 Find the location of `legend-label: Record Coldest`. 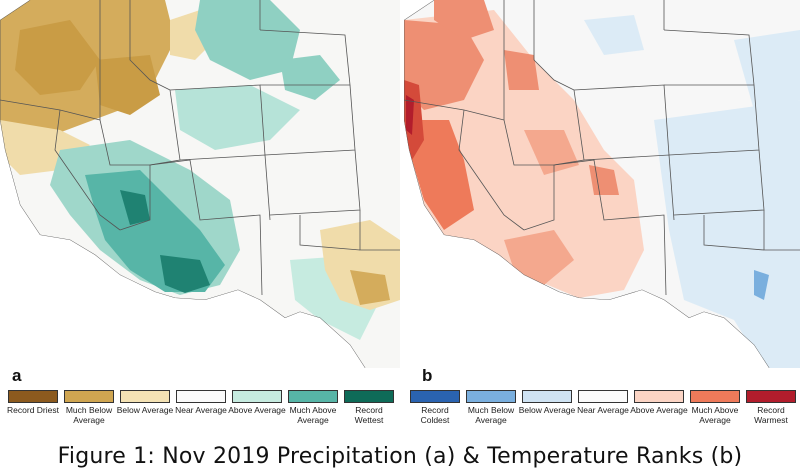

legend-label: Record Coldest is located at coordinates (435, 415).